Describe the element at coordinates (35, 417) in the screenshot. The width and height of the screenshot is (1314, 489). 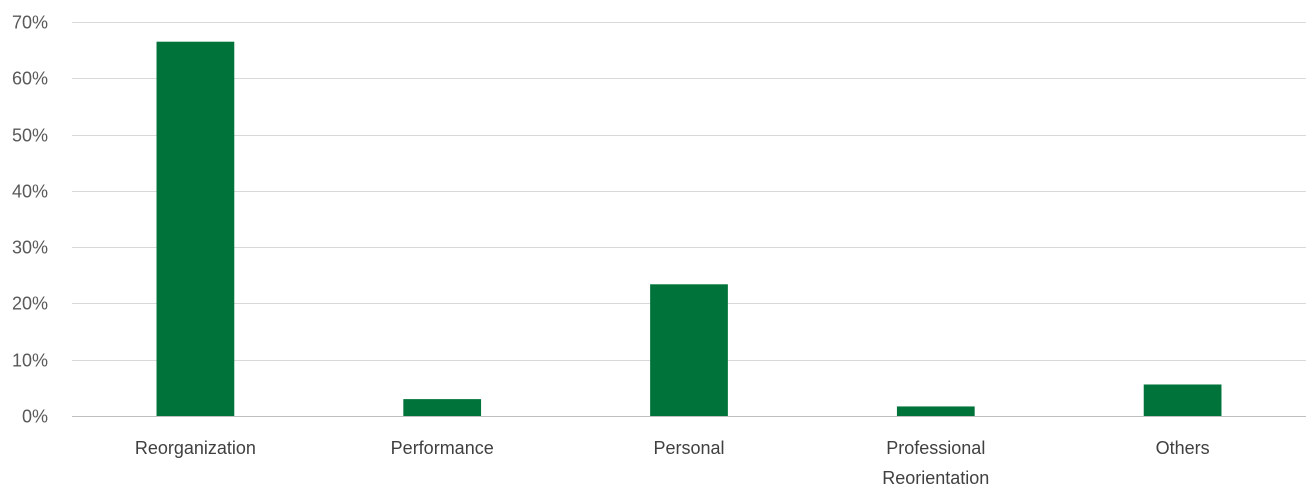
I see `y-tick-label: 0%` at that location.